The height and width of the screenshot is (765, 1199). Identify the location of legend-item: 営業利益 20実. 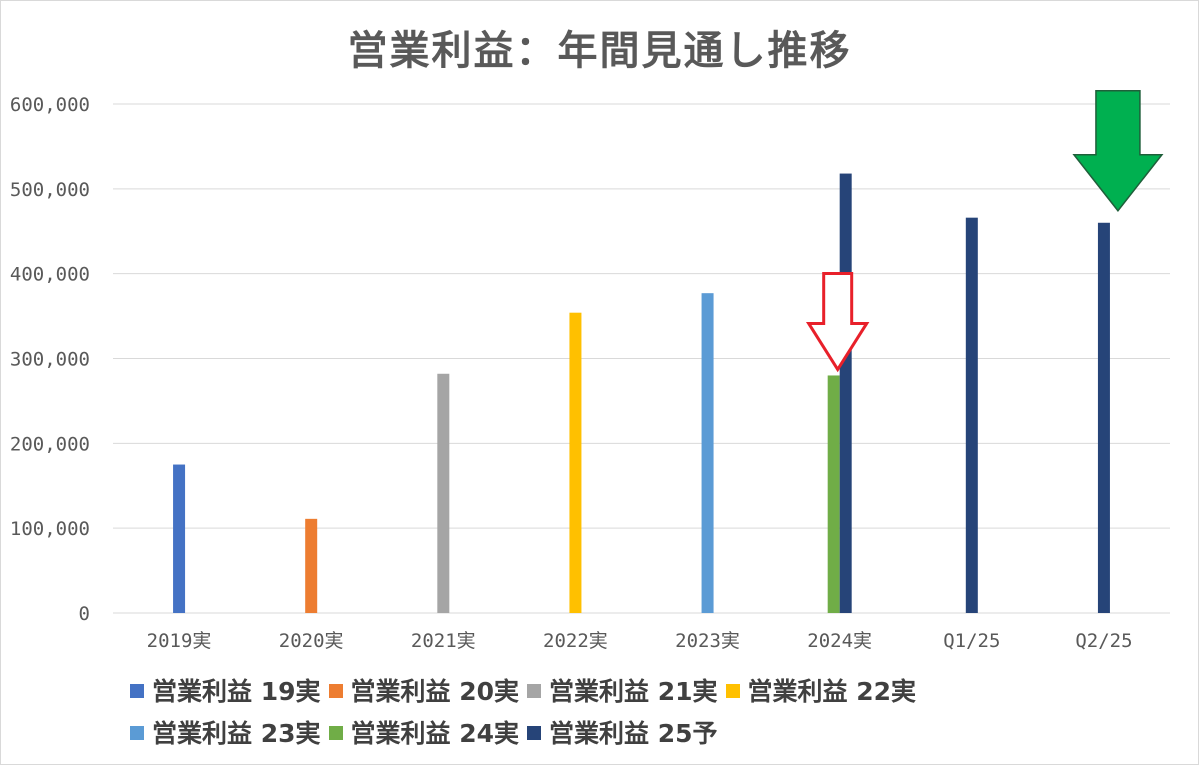
(424, 690).